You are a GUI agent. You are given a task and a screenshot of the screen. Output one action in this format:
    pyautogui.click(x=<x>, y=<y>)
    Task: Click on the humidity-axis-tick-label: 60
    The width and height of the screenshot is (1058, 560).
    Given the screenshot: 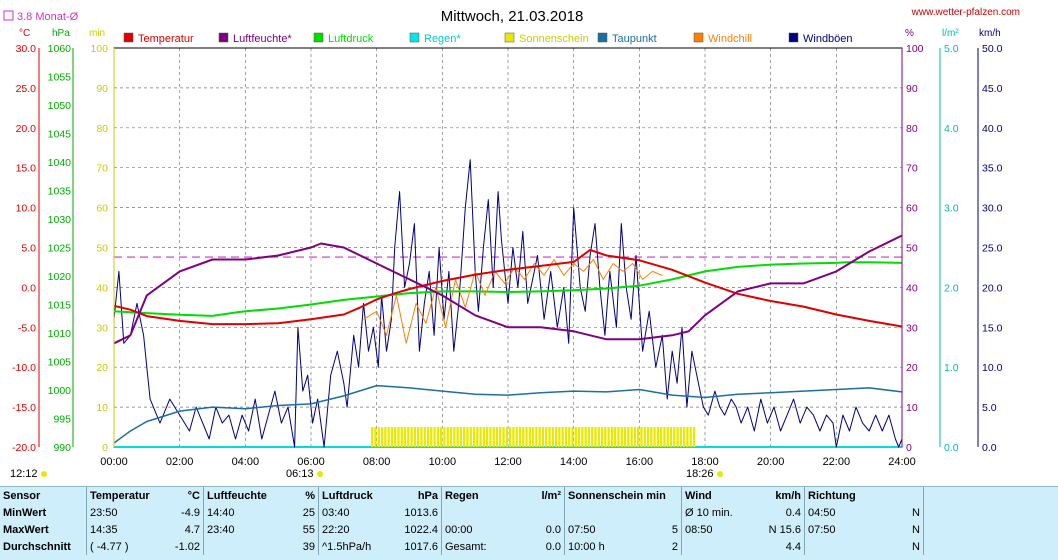 What is the action you would take?
    pyautogui.click(x=912, y=209)
    